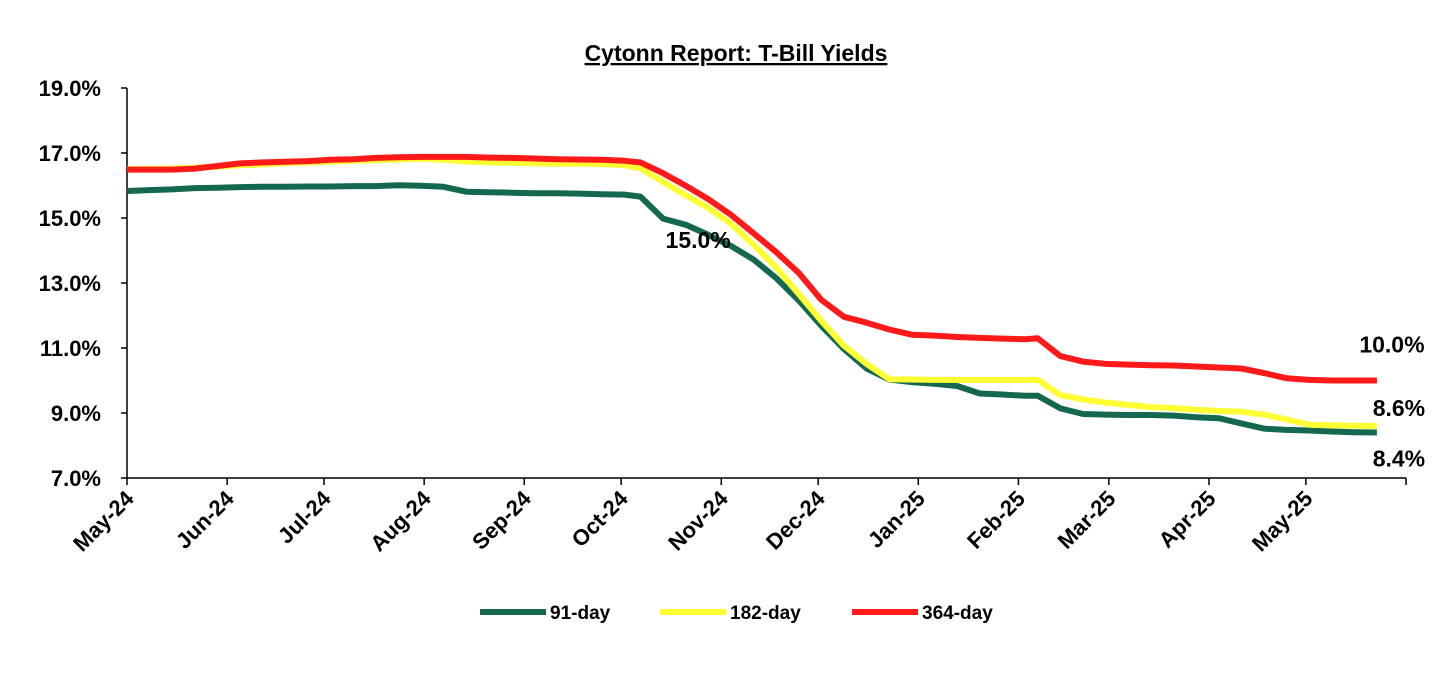 The width and height of the screenshot is (1450, 674). What do you see at coordinates (1282, 521) in the screenshot?
I see `x-tick-label: May-25` at bounding box center [1282, 521].